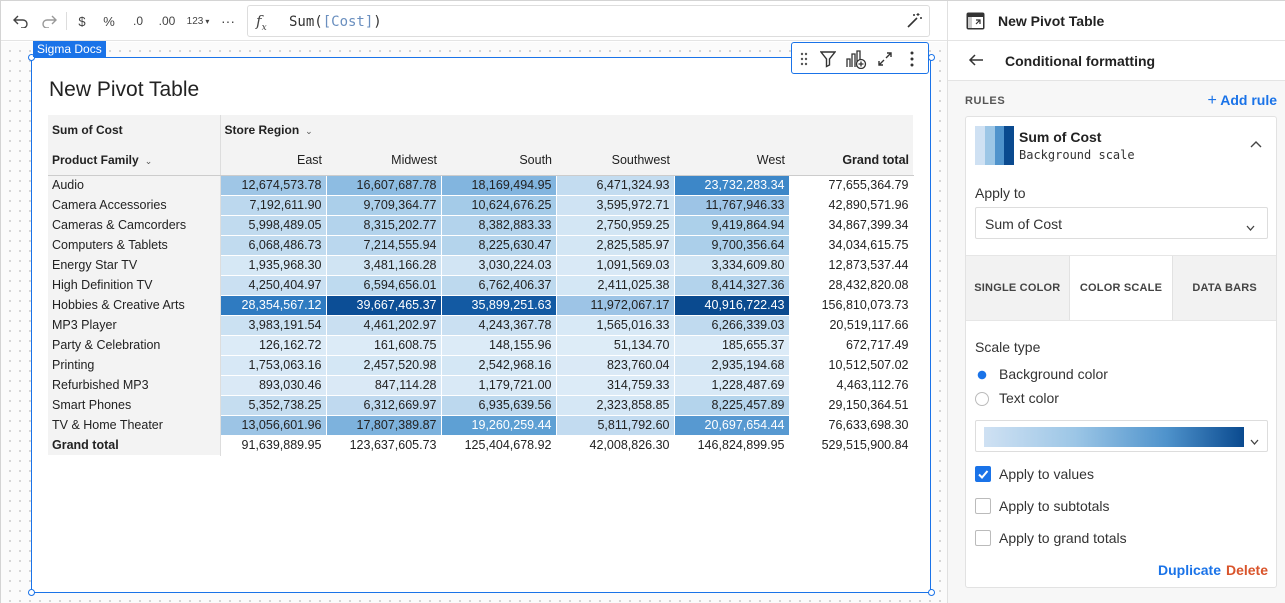 This screenshot has height=603, width=1285. Describe the element at coordinates (134, 365) in the screenshot. I see `row-label: Printing` at that location.